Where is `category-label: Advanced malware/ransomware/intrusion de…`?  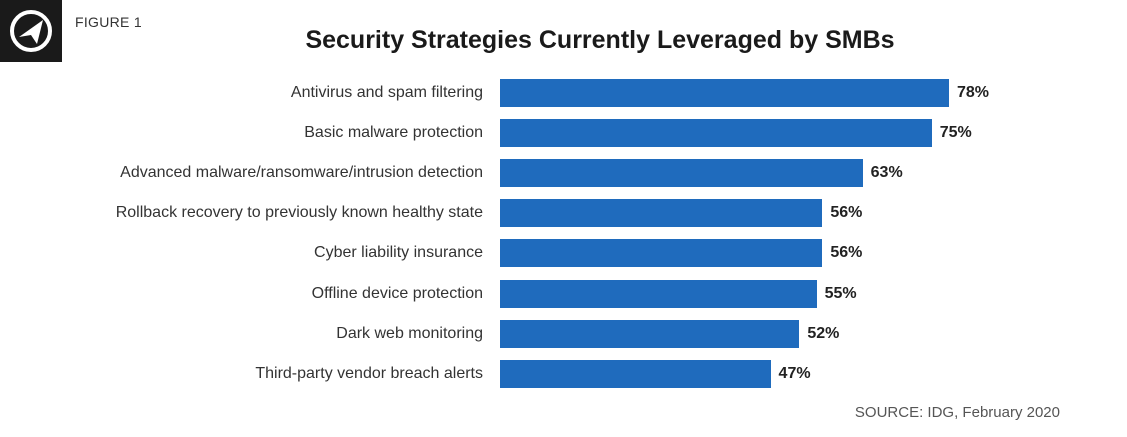
category-label: Advanced malware/ransomware/intrusion de… is located at coordinates (301, 173).